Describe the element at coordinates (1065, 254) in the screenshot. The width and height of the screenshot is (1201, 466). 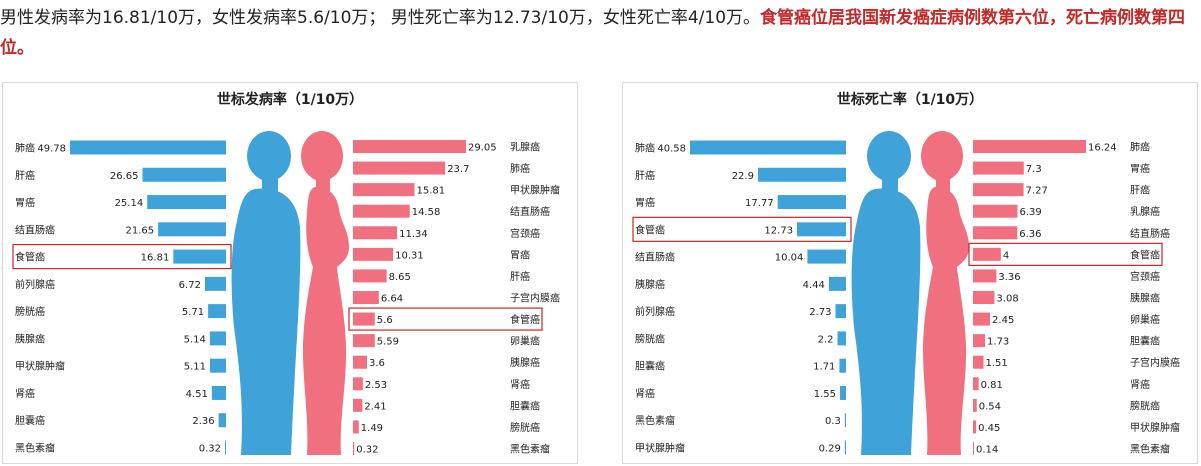
I see `female-highlight-box` at that location.